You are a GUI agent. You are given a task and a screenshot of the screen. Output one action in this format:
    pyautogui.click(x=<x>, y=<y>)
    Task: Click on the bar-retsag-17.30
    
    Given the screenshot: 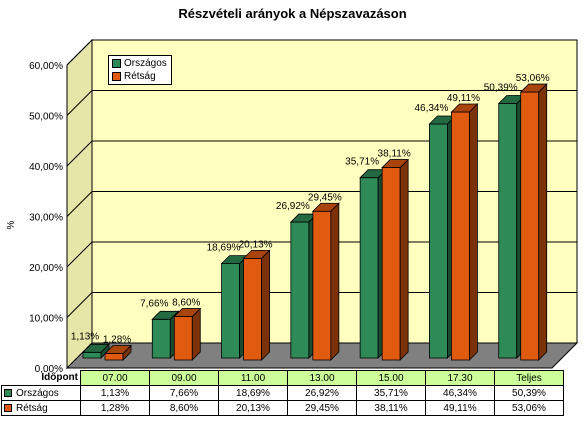 What is the action you would take?
    pyautogui.click(x=460, y=236)
    